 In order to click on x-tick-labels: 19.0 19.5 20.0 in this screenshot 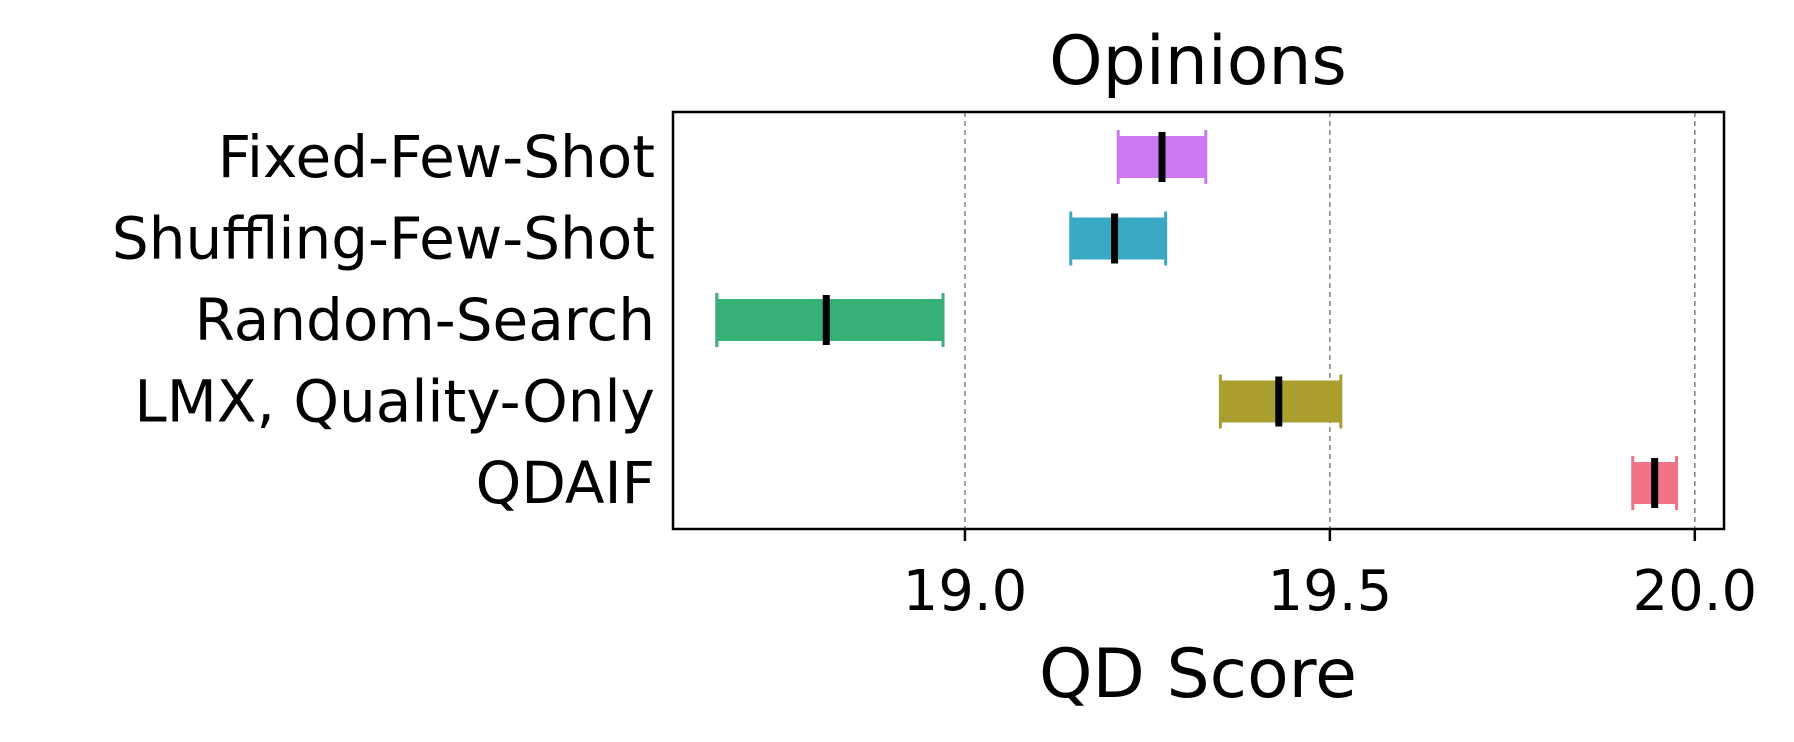, I will do `click(1330, 576)`.